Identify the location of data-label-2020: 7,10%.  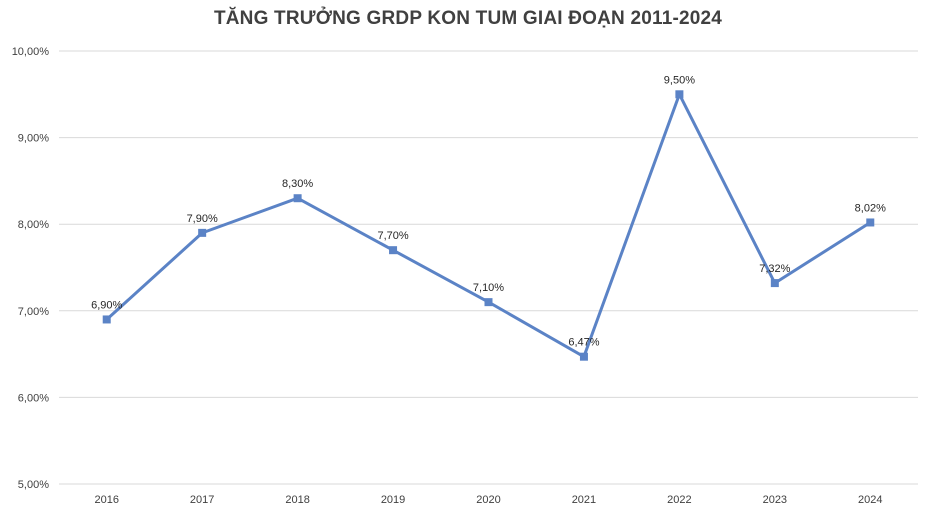
(488, 288).